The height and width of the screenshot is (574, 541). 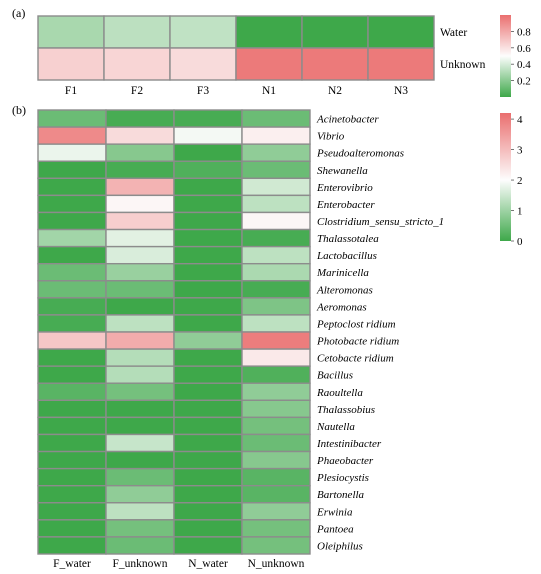 I want to click on colorbar-tick-label: 0, so click(x=520, y=242).